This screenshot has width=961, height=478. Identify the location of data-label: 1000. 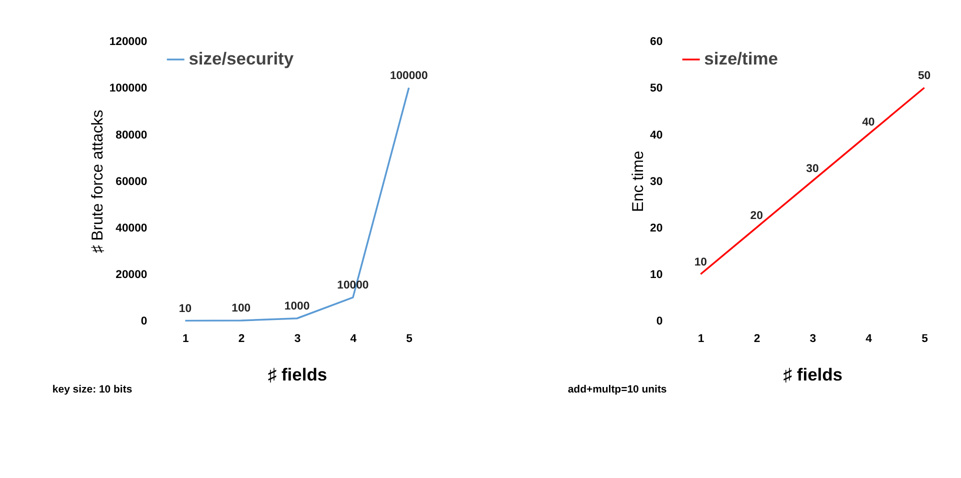
(297, 306).